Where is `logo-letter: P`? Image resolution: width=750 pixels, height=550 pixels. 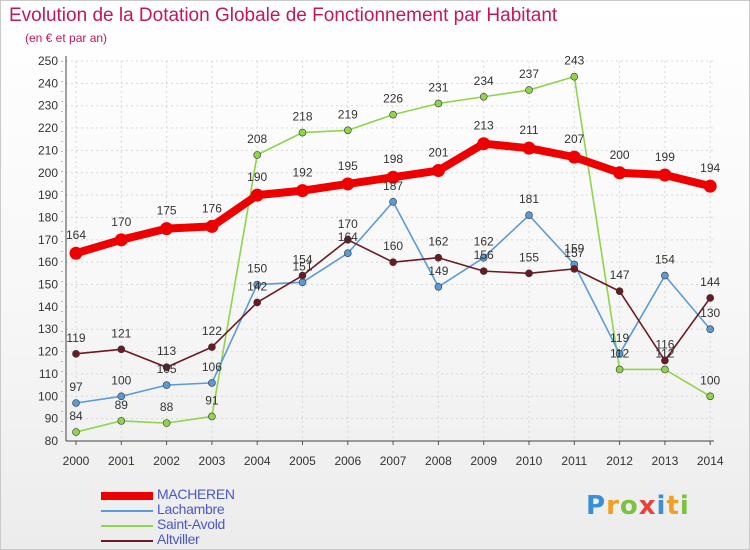 logo-letter: P is located at coordinates (596, 506).